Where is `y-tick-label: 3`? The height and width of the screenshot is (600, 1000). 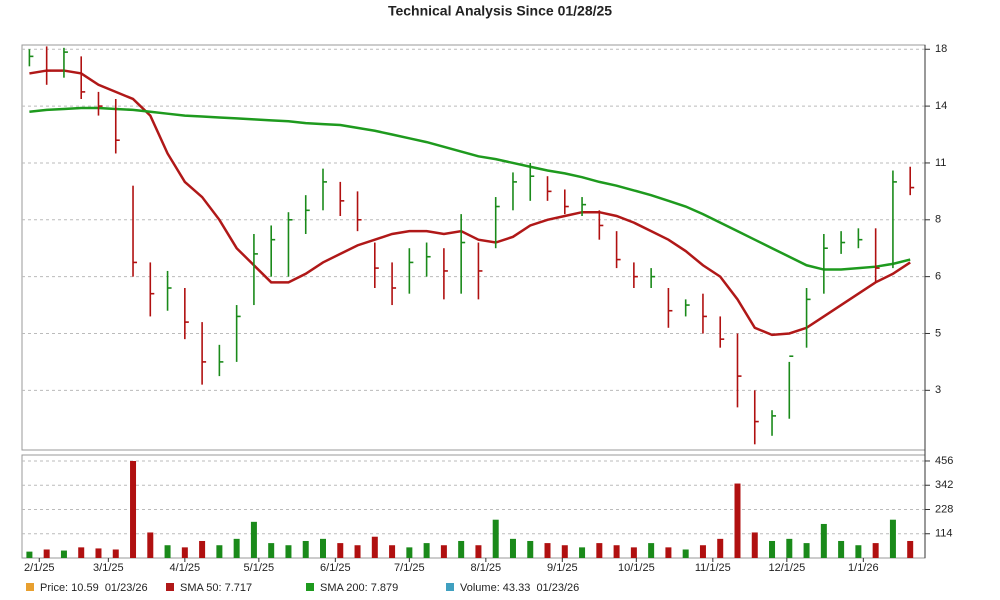 y-tick-label: 3 is located at coordinates (938, 390).